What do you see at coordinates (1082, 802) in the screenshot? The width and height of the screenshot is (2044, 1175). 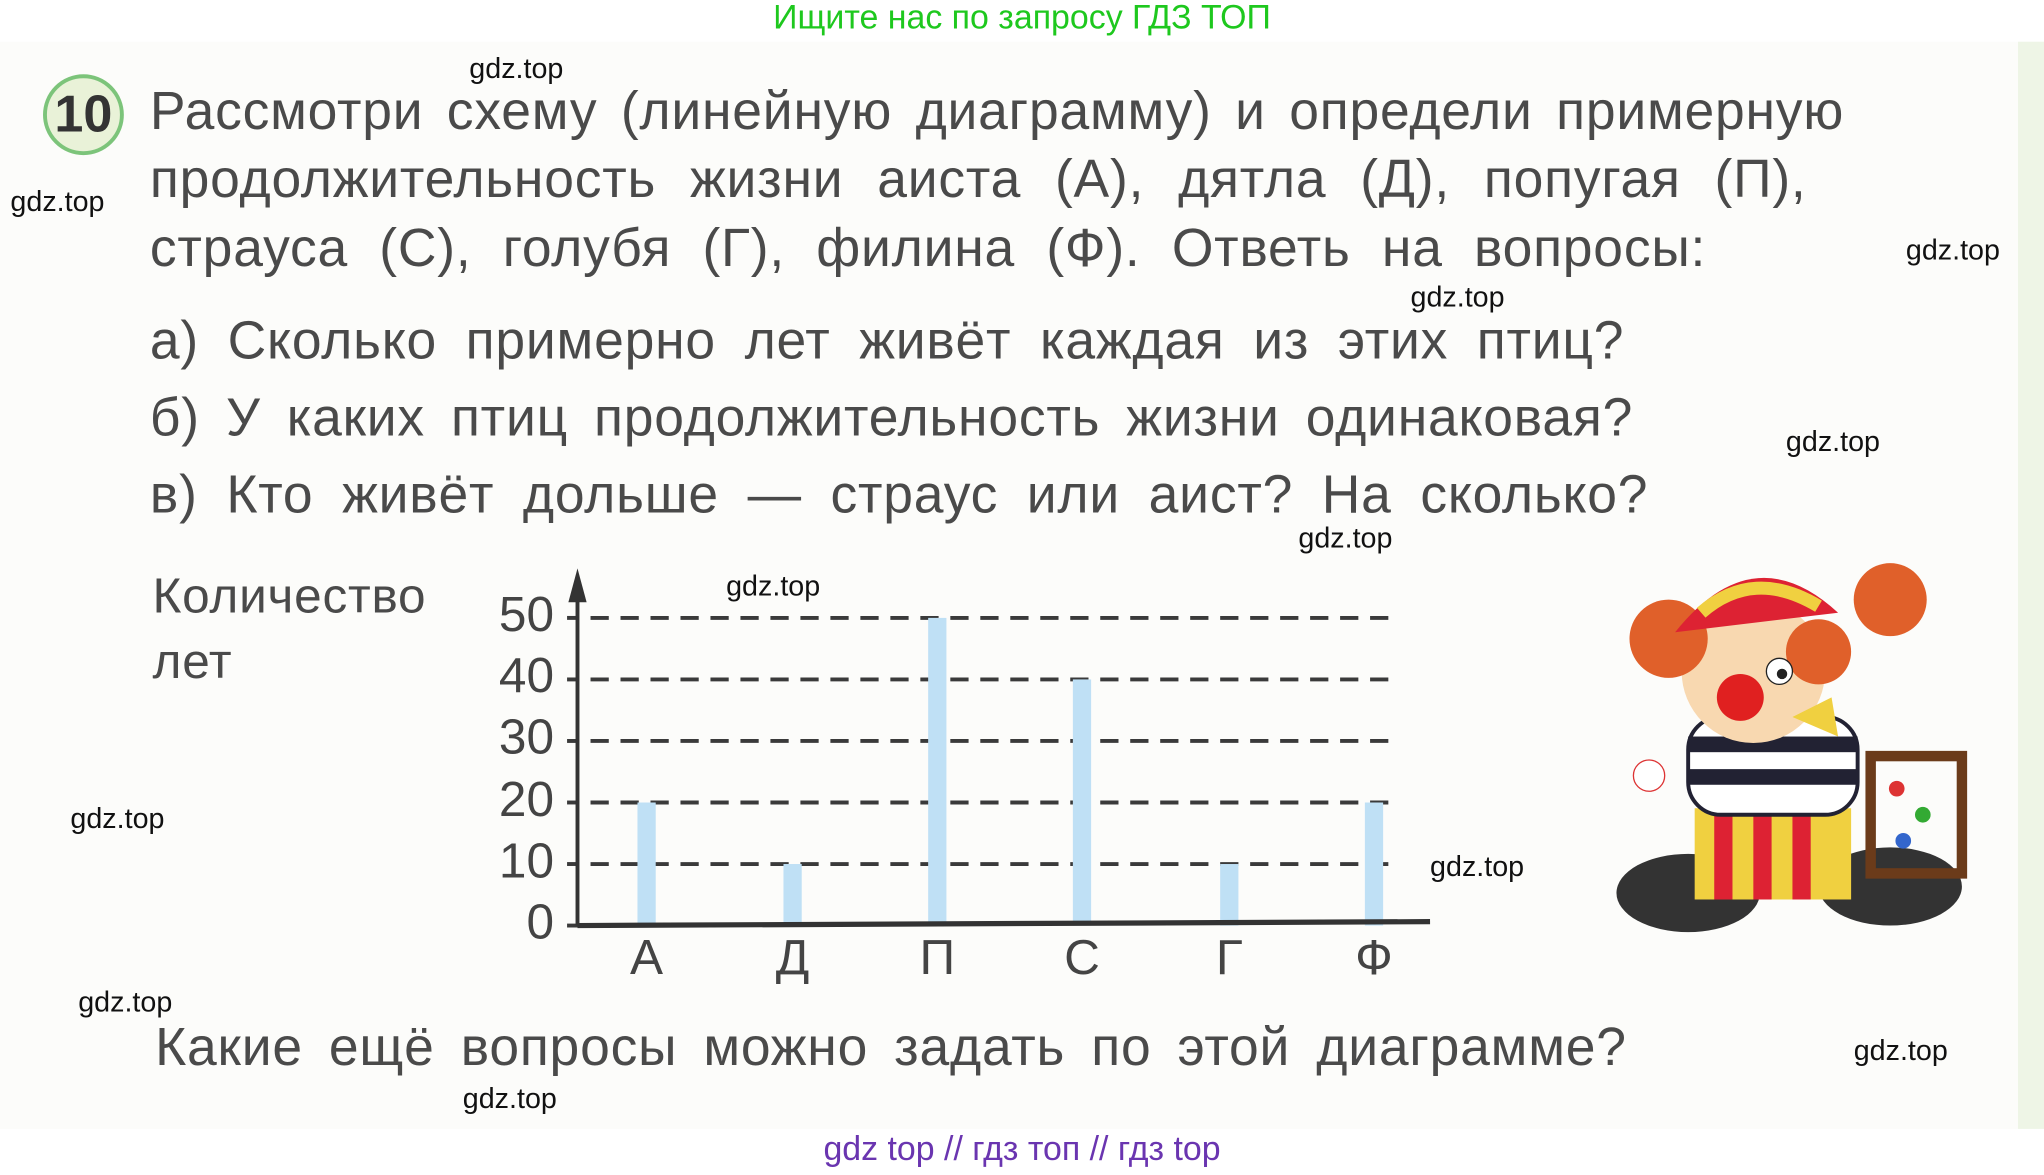 I see `bar-С` at bounding box center [1082, 802].